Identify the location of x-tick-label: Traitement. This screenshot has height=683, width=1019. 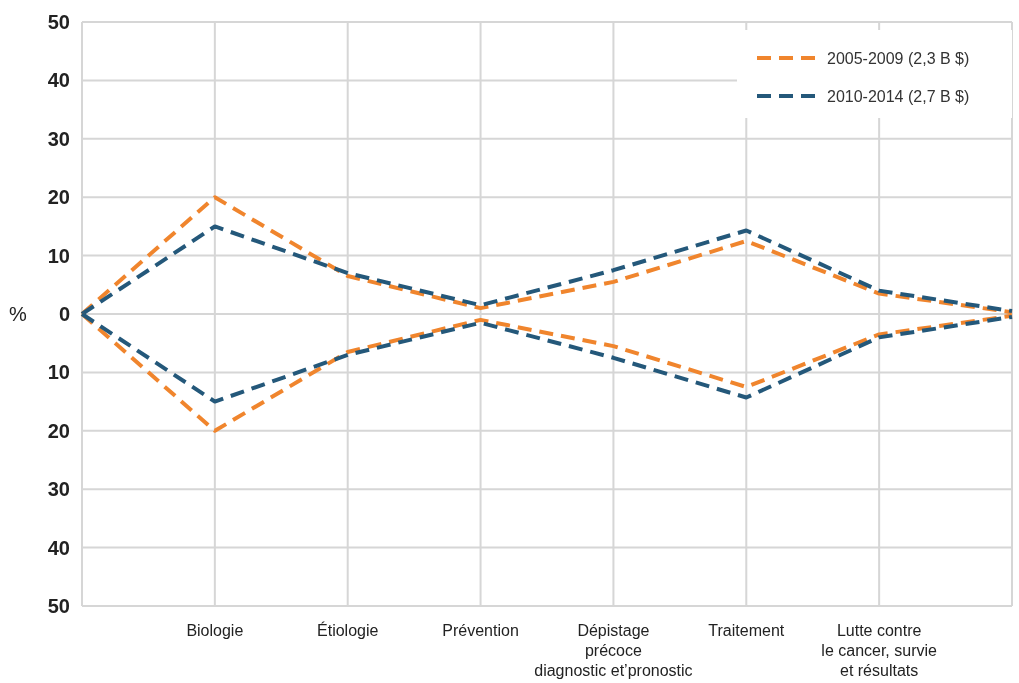
(746, 630).